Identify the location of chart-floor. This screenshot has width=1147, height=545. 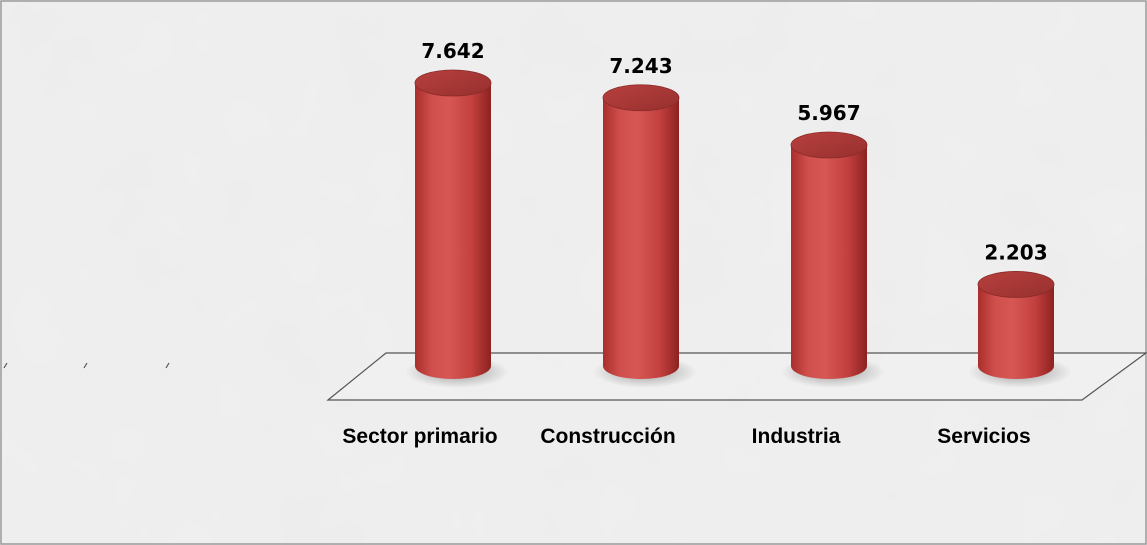
(736, 376).